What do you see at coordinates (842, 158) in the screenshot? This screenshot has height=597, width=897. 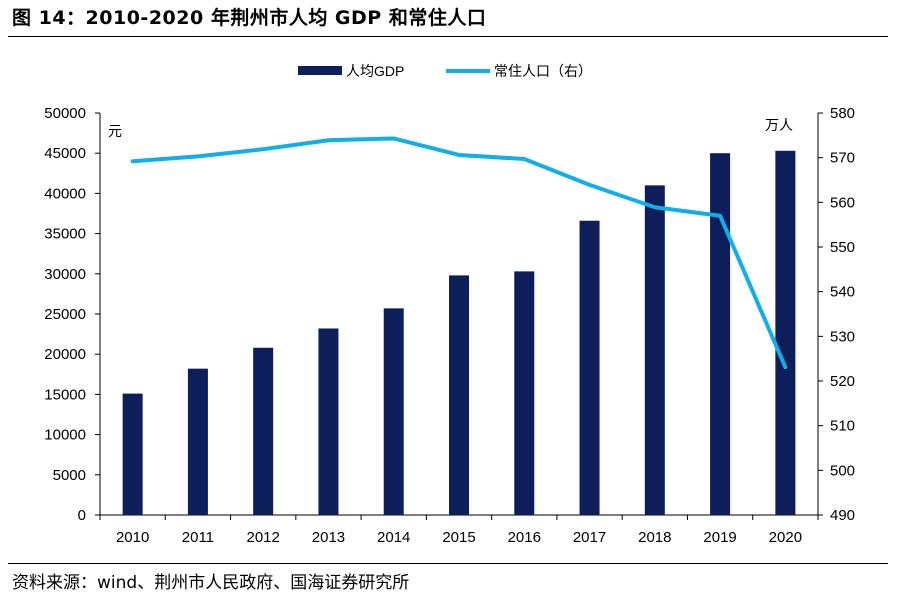 I see `right-tick-label: 570` at bounding box center [842, 158].